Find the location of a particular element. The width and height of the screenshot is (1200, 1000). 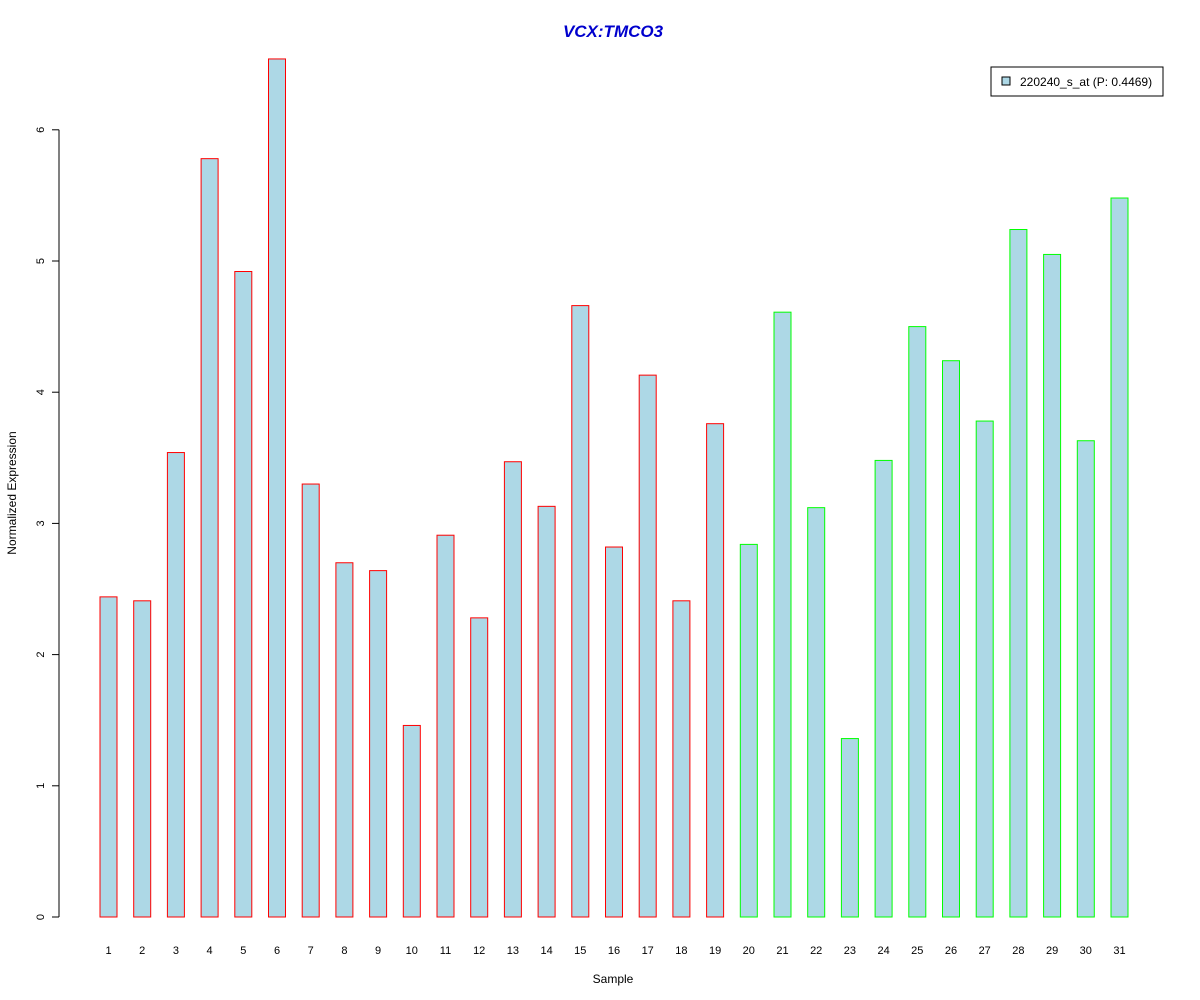

y-tick-label: 3 is located at coordinates (41, 523).